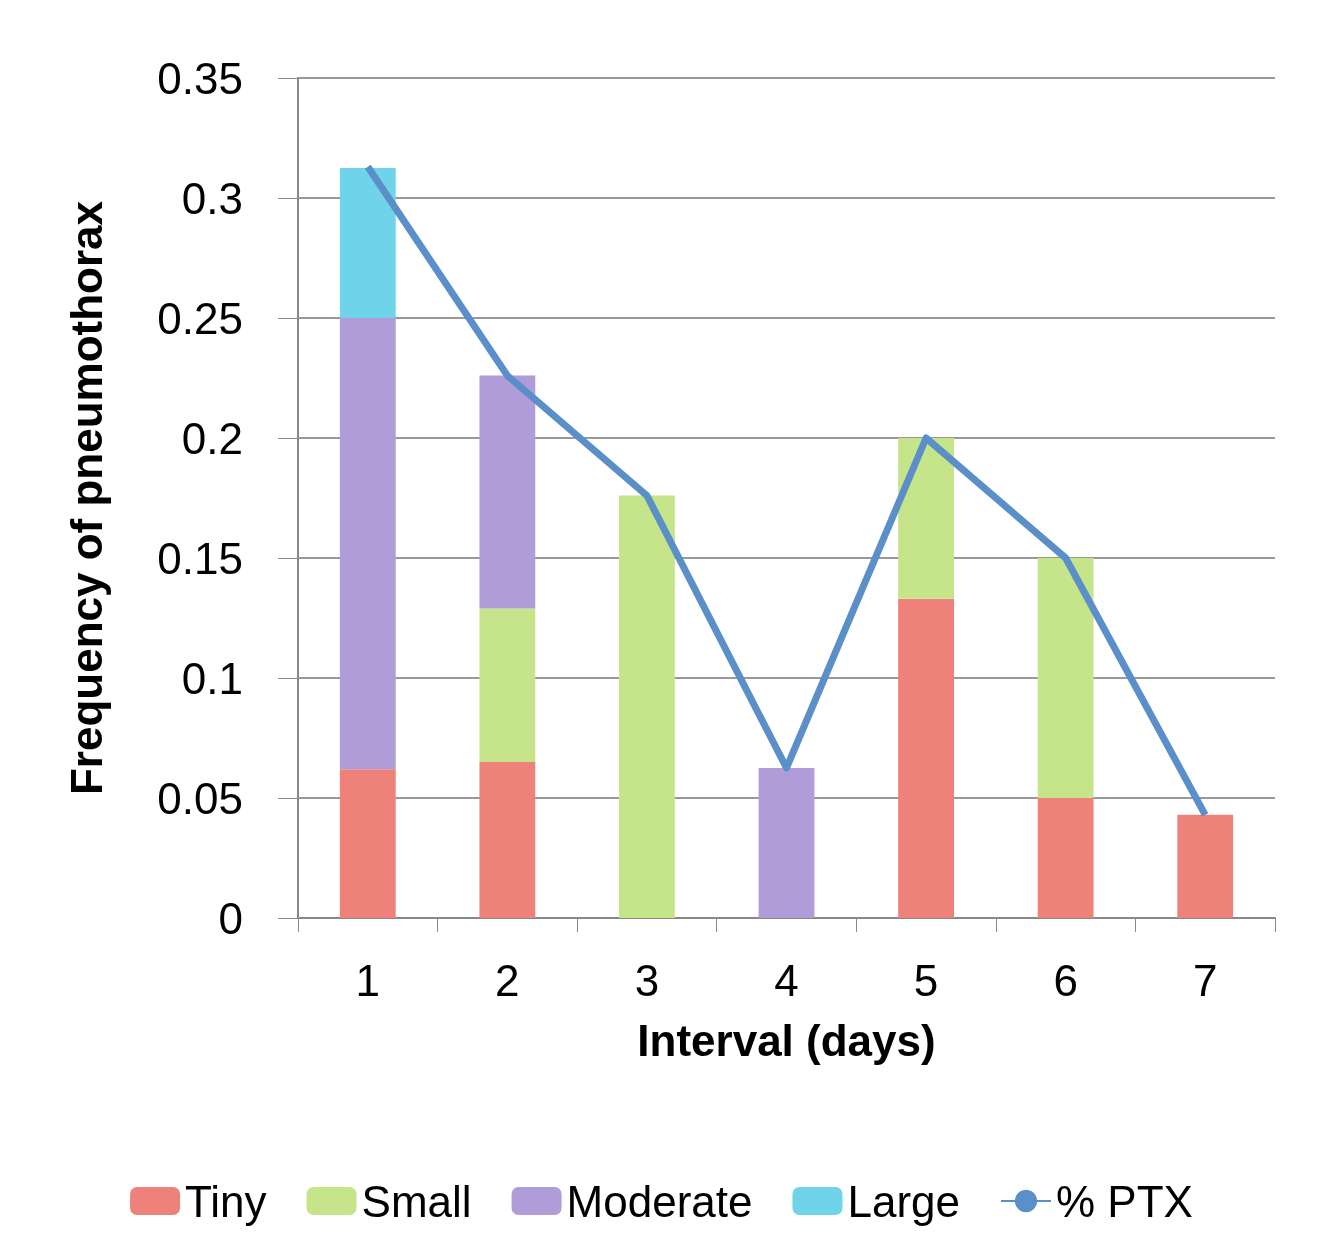  I want to click on legend-label: Large, so click(904, 1201).